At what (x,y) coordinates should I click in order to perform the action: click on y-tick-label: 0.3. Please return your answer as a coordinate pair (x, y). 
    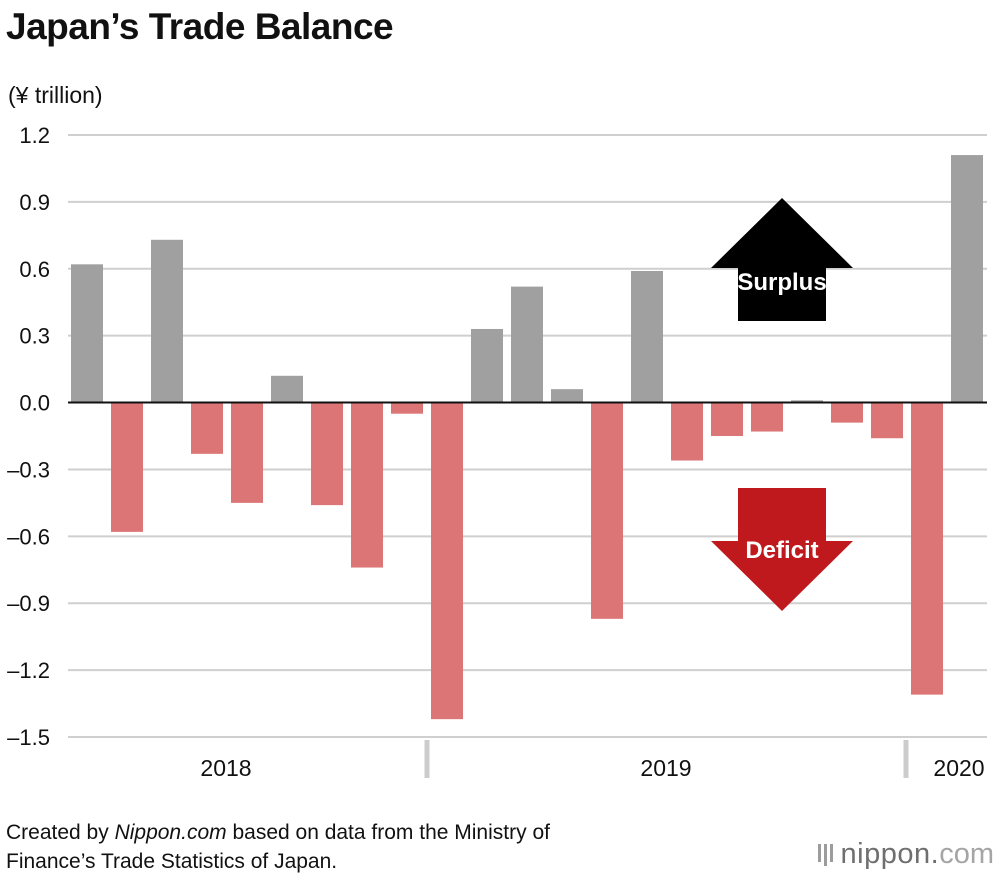
    Looking at the image, I should click on (34, 336).